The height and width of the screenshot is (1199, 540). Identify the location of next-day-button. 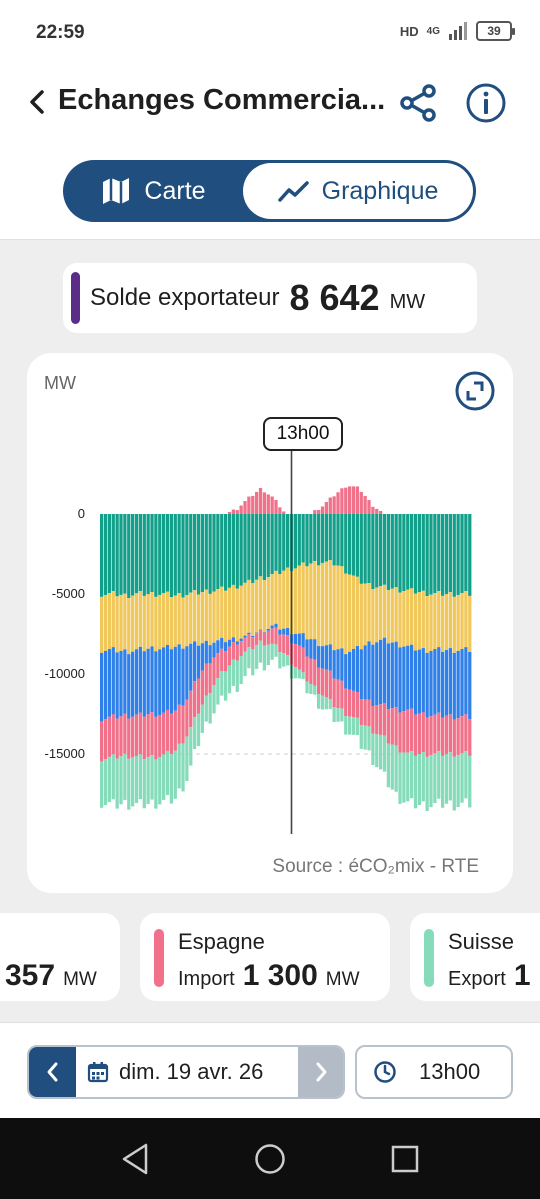
(320, 1072).